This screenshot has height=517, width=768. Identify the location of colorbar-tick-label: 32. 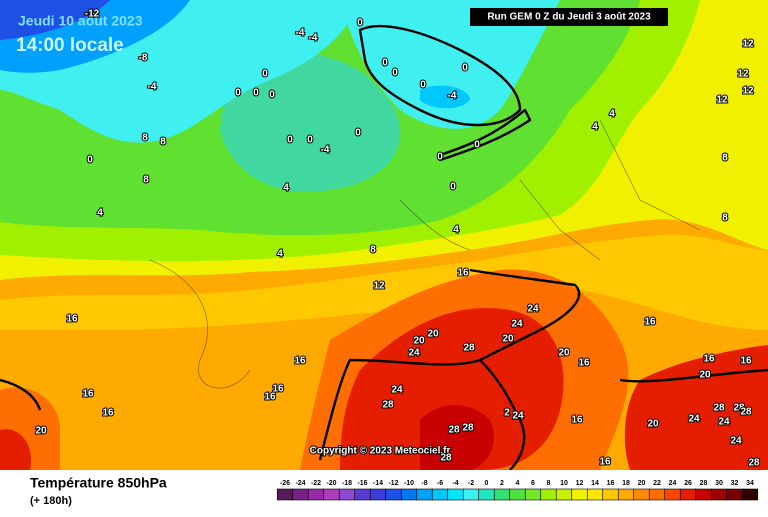
(735, 483).